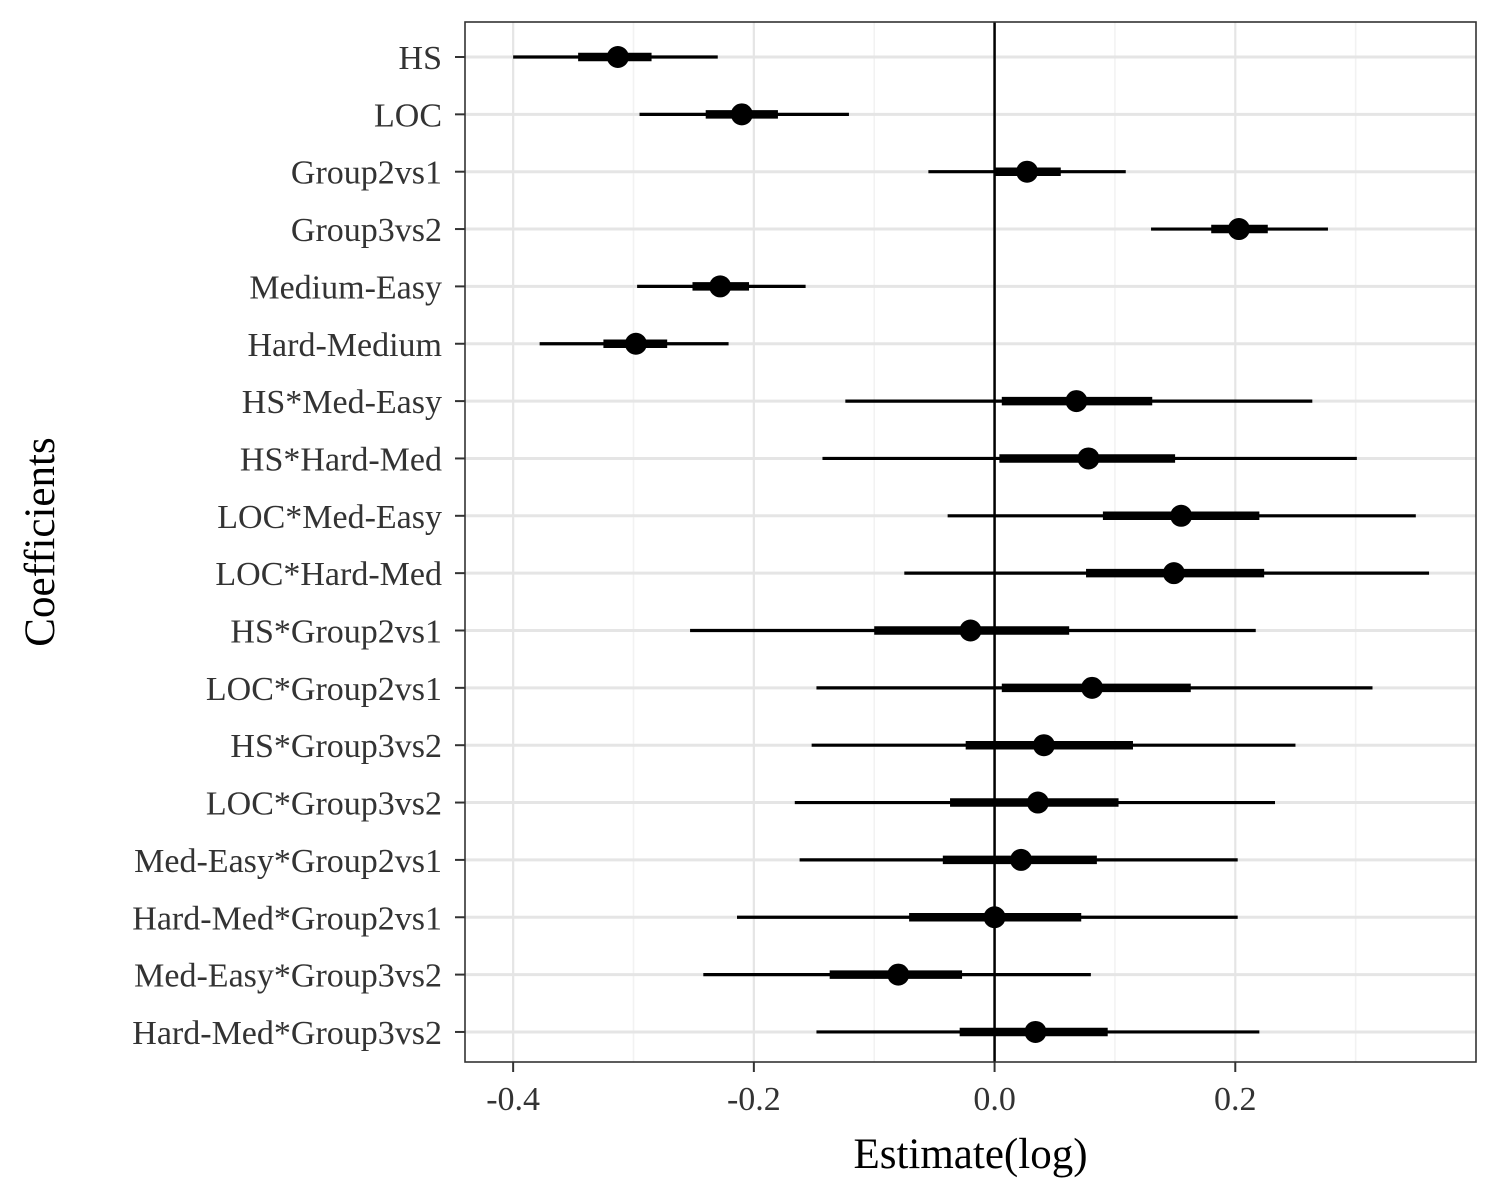  What do you see at coordinates (366, 230) in the screenshot?
I see `y-tick-label: Group3vs2` at bounding box center [366, 230].